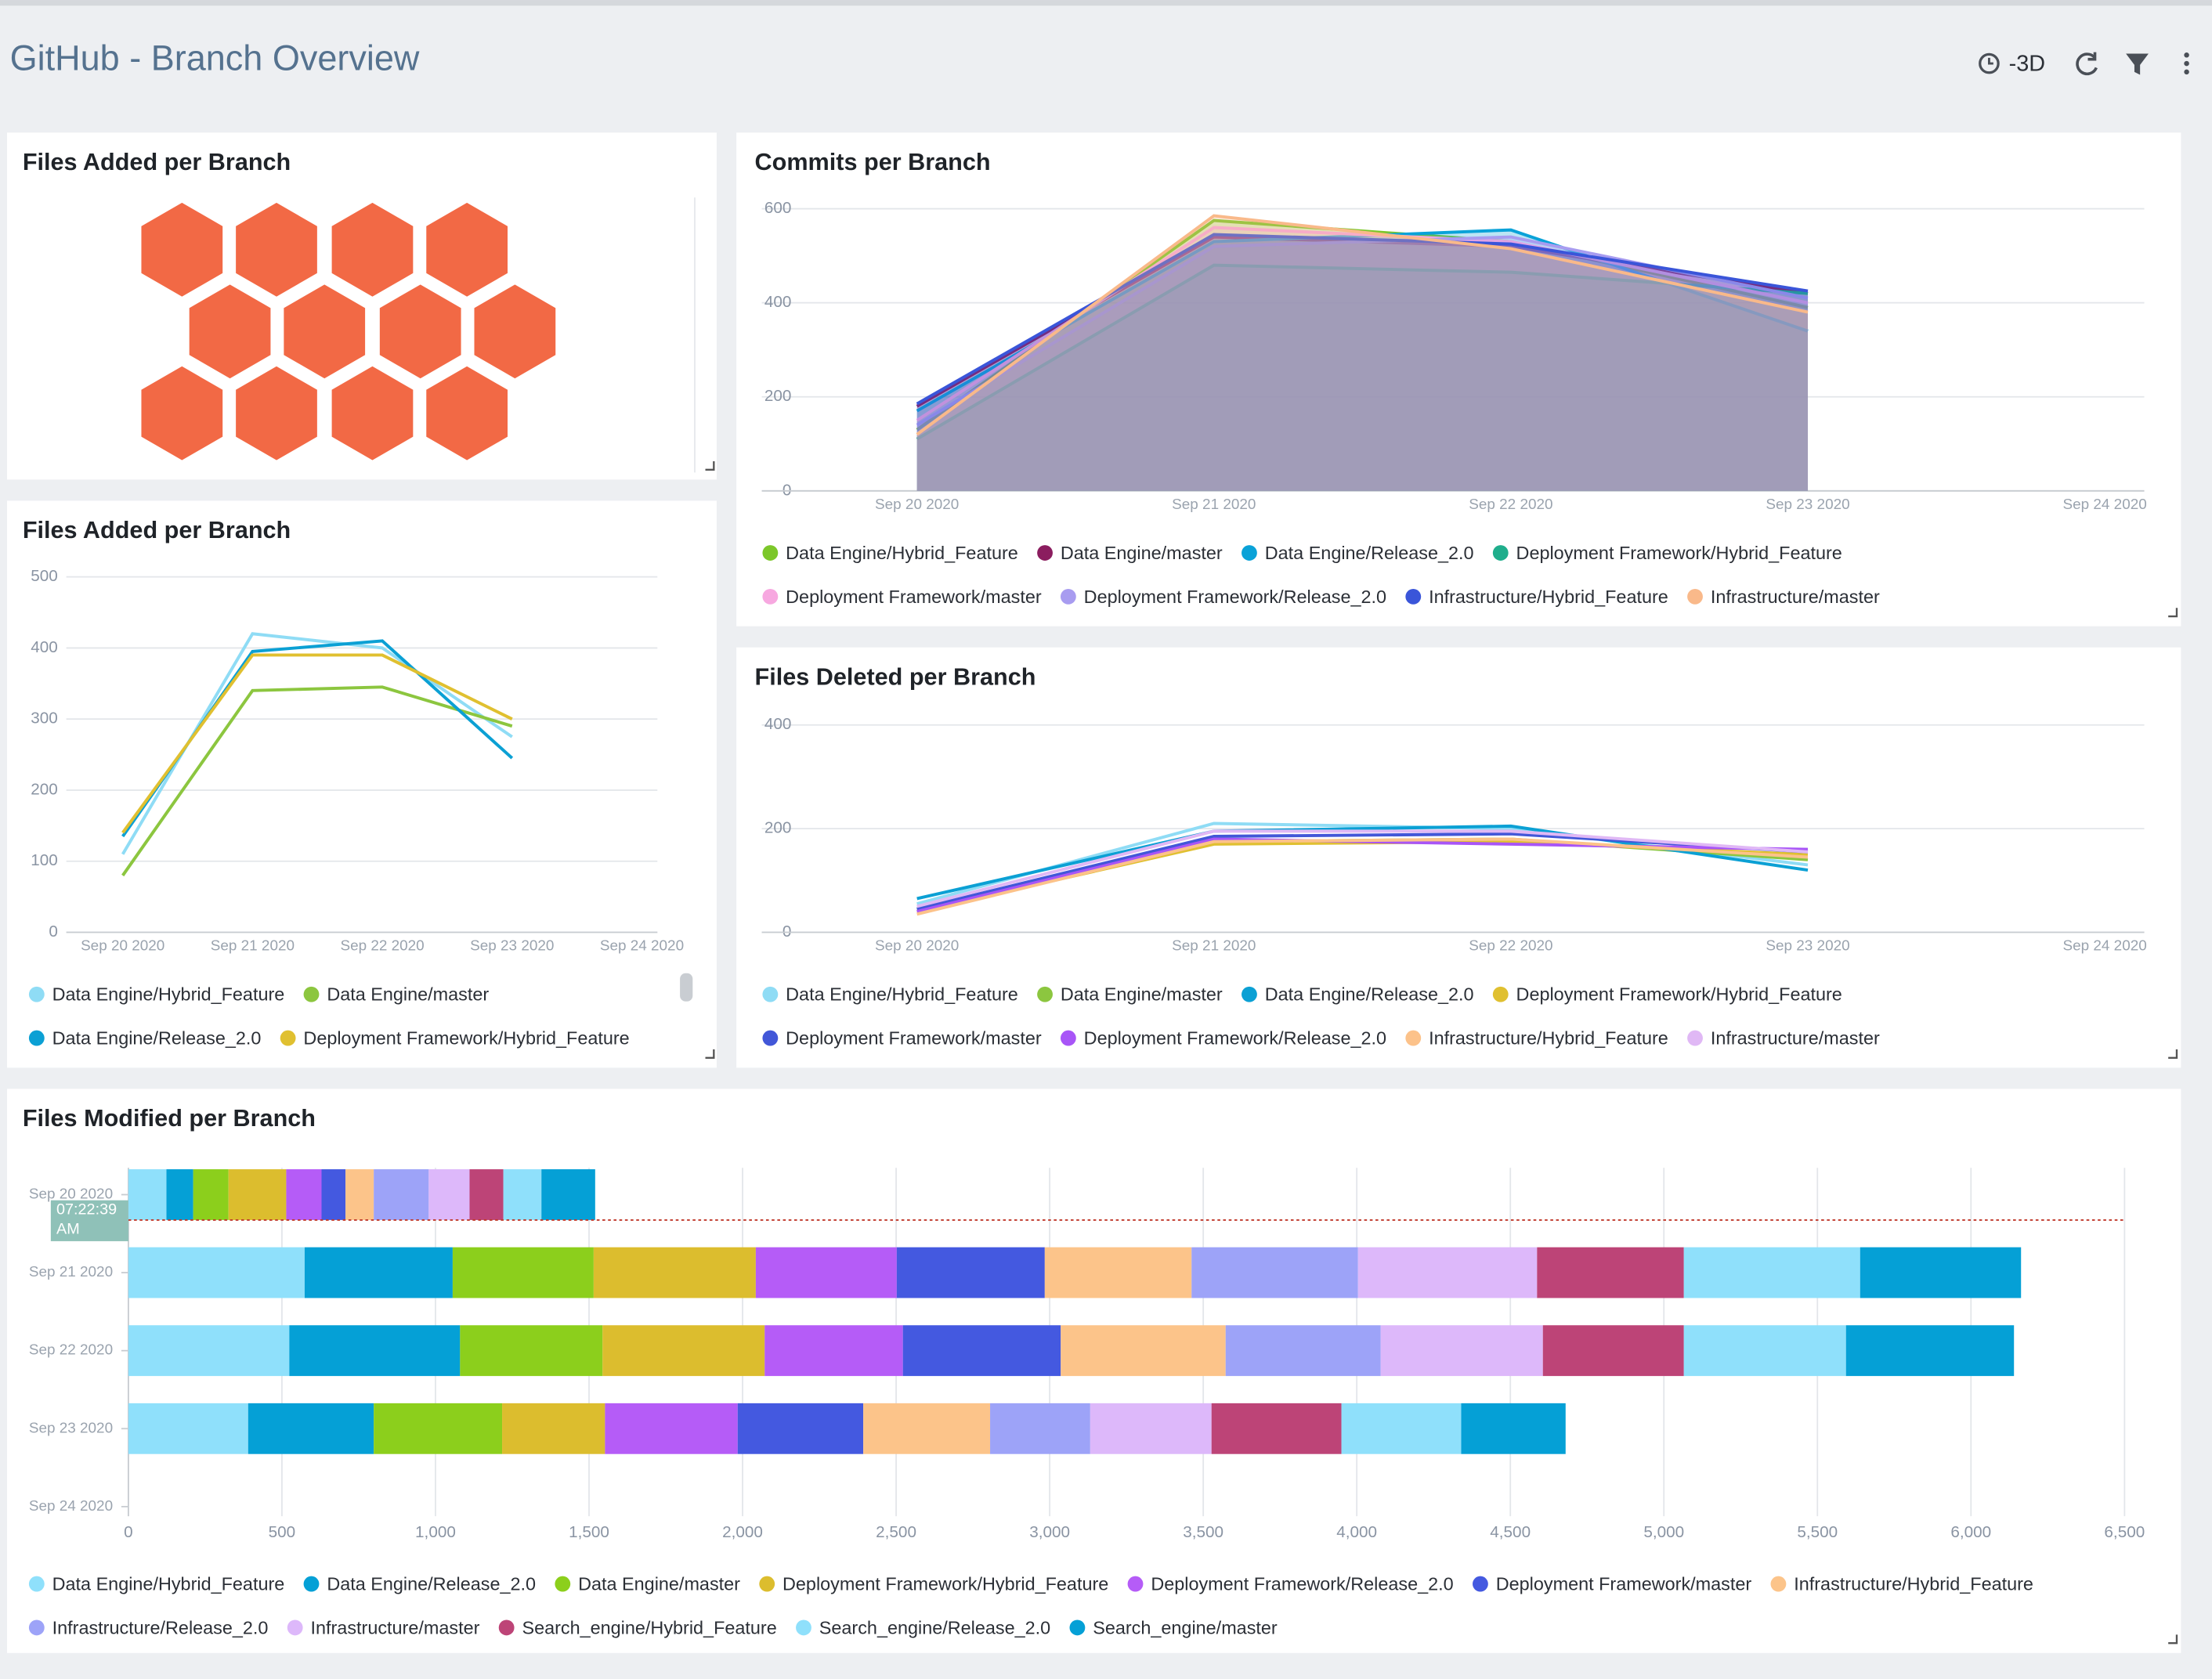 The image size is (2212, 1679). What do you see at coordinates (87, 1210) in the screenshot?
I see `tooltip-line: 07:22:39` at bounding box center [87, 1210].